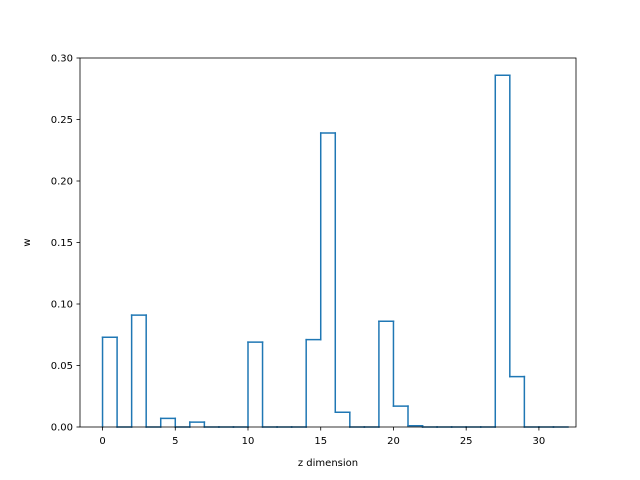  Describe the element at coordinates (539, 441) in the screenshot. I see `x-tick-label-30: 30` at that location.